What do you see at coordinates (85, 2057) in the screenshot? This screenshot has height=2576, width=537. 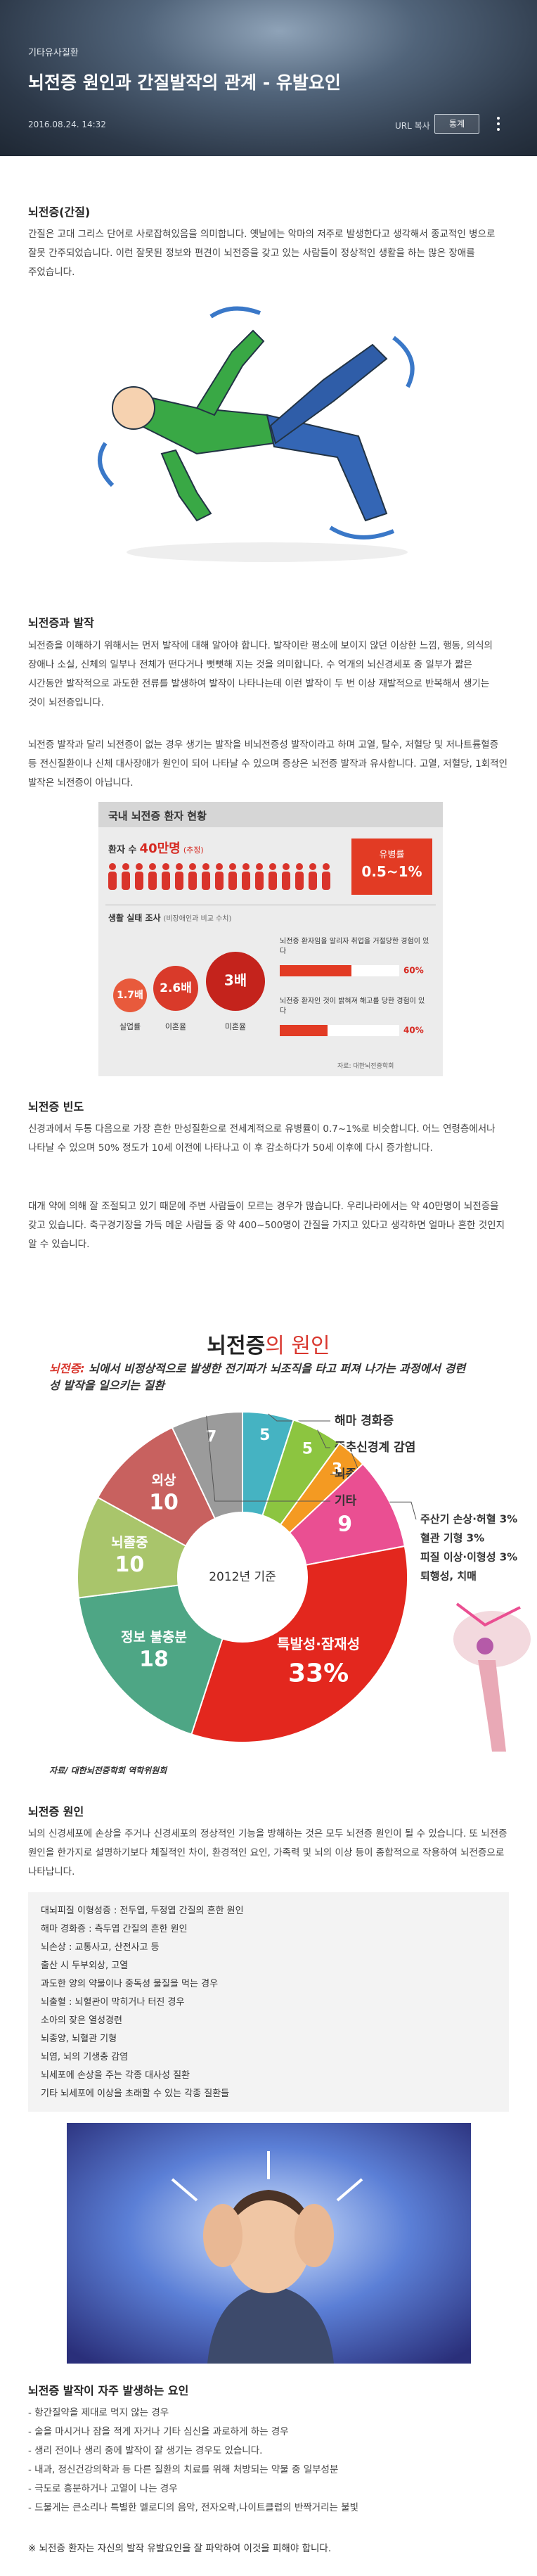 I see `cause-item: 뇌염, 뇌의 기생충 감염` at bounding box center [85, 2057].